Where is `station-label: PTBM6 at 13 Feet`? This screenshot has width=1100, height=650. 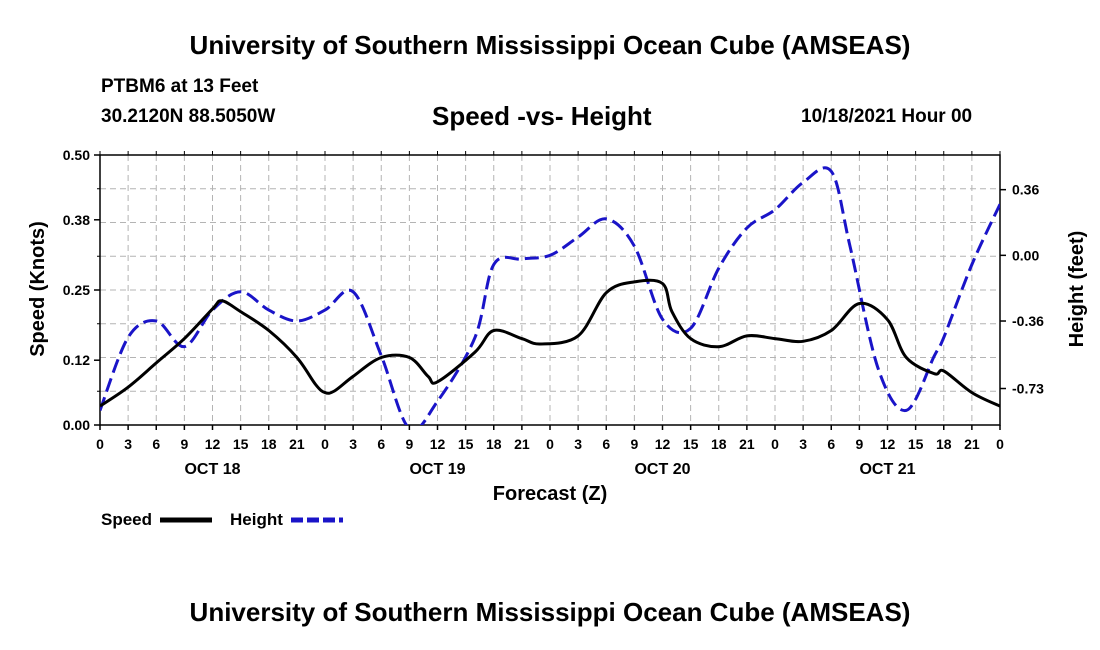
station-label: PTBM6 at 13 Feet is located at coordinates (180, 86).